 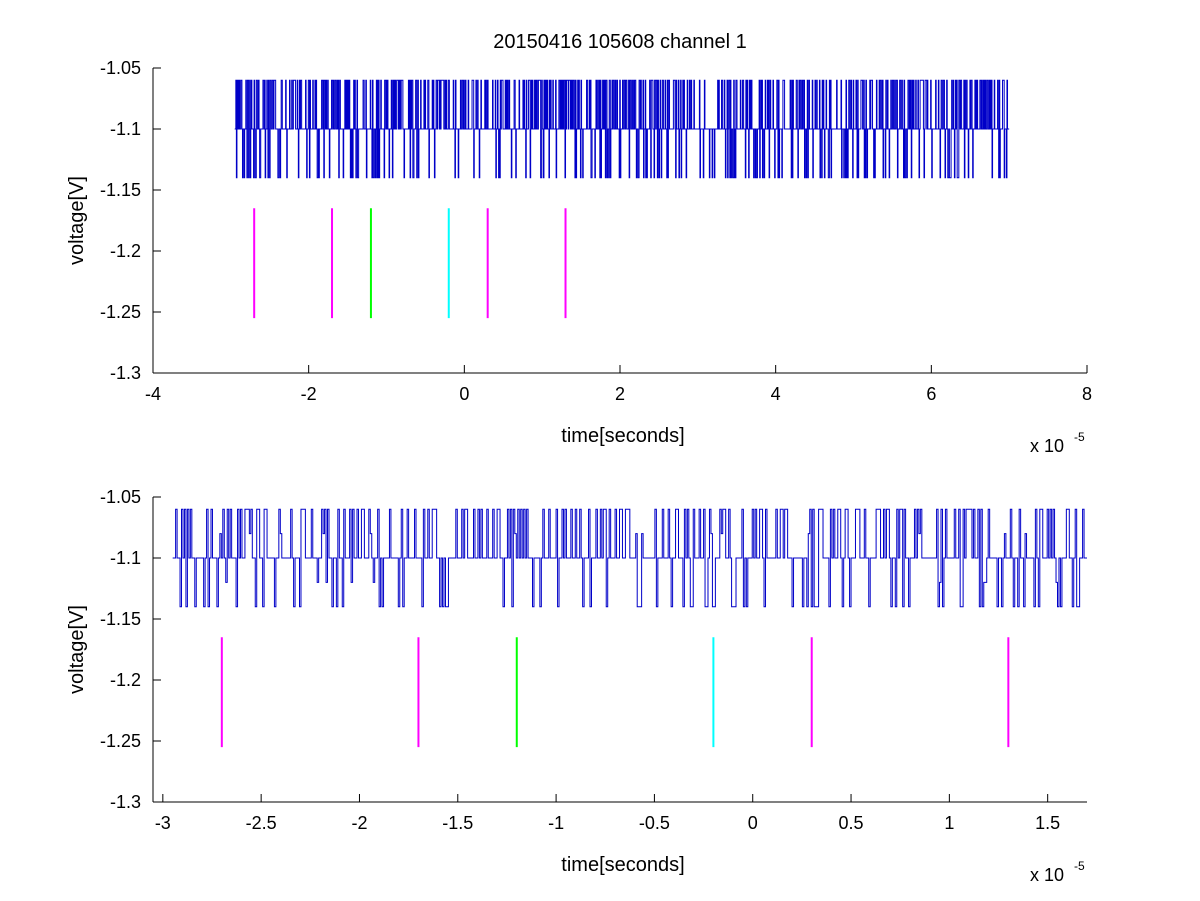 What do you see at coordinates (556, 823) in the screenshot?
I see `x-tick-label: -1` at bounding box center [556, 823].